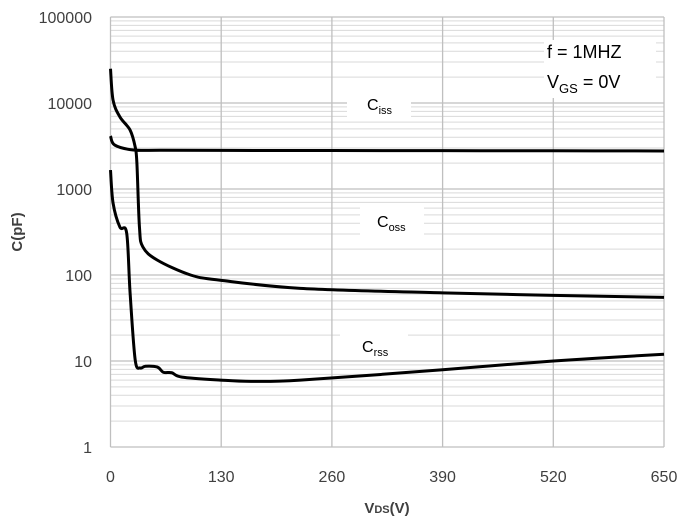 The height and width of the screenshot is (525, 680). What do you see at coordinates (17, 231) in the screenshot?
I see `y-axis-title: C(pF)` at bounding box center [17, 231].